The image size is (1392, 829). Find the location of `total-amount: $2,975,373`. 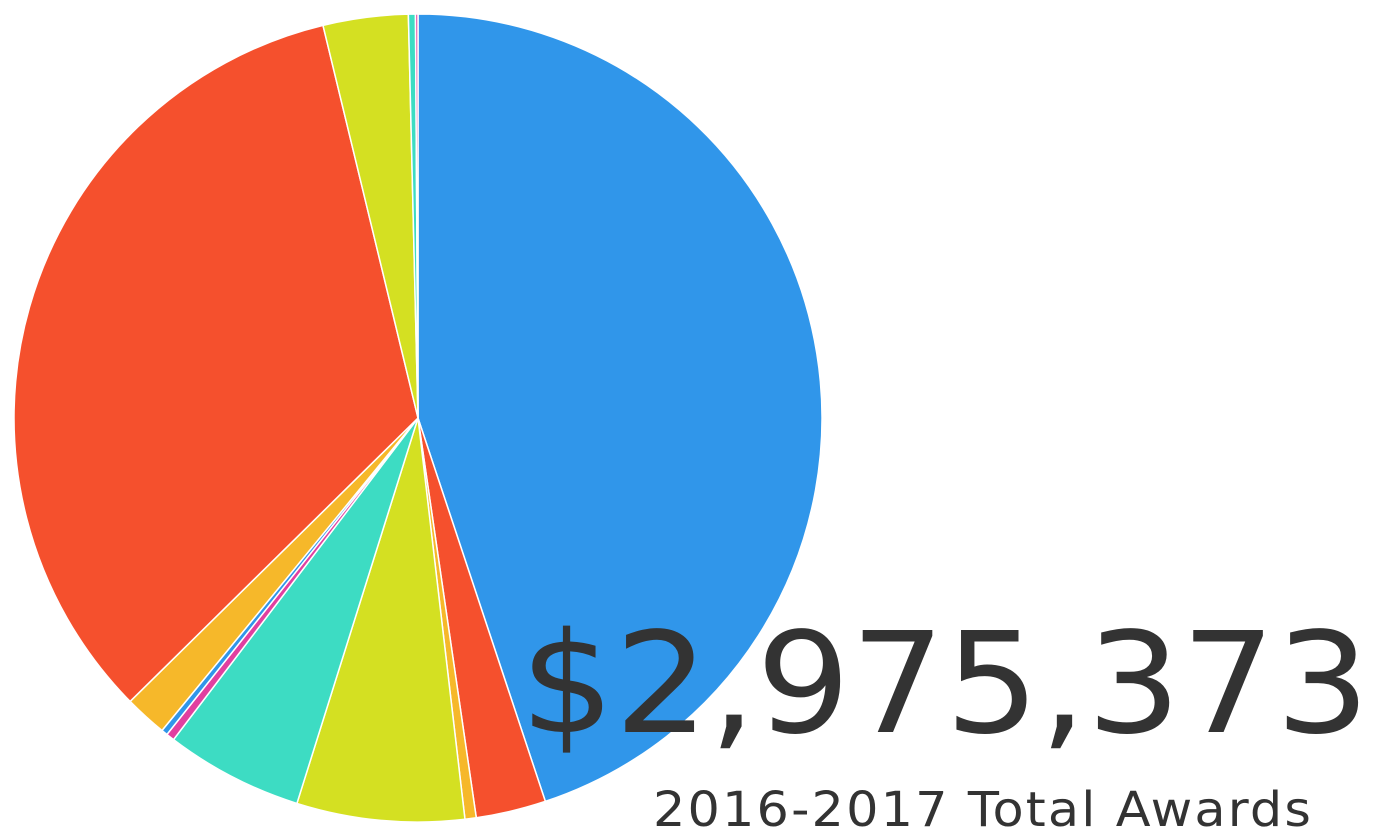

total-amount: $2,975,373 is located at coordinates (945, 684).